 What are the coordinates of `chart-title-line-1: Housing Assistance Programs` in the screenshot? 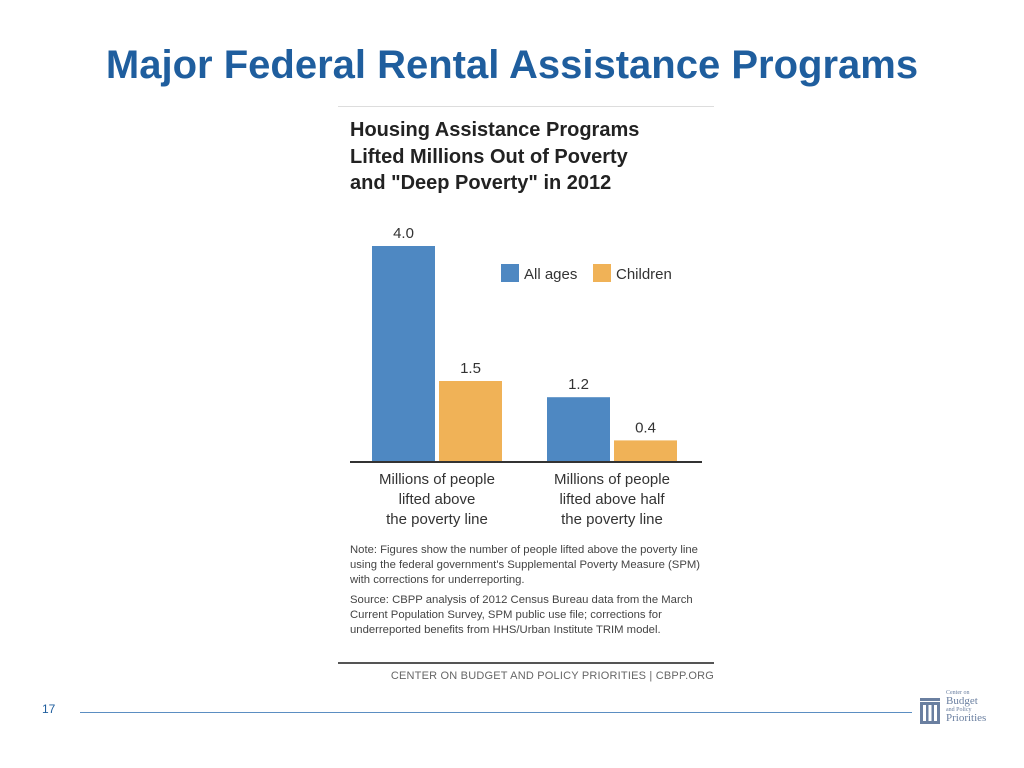 It's located at (495, 130).